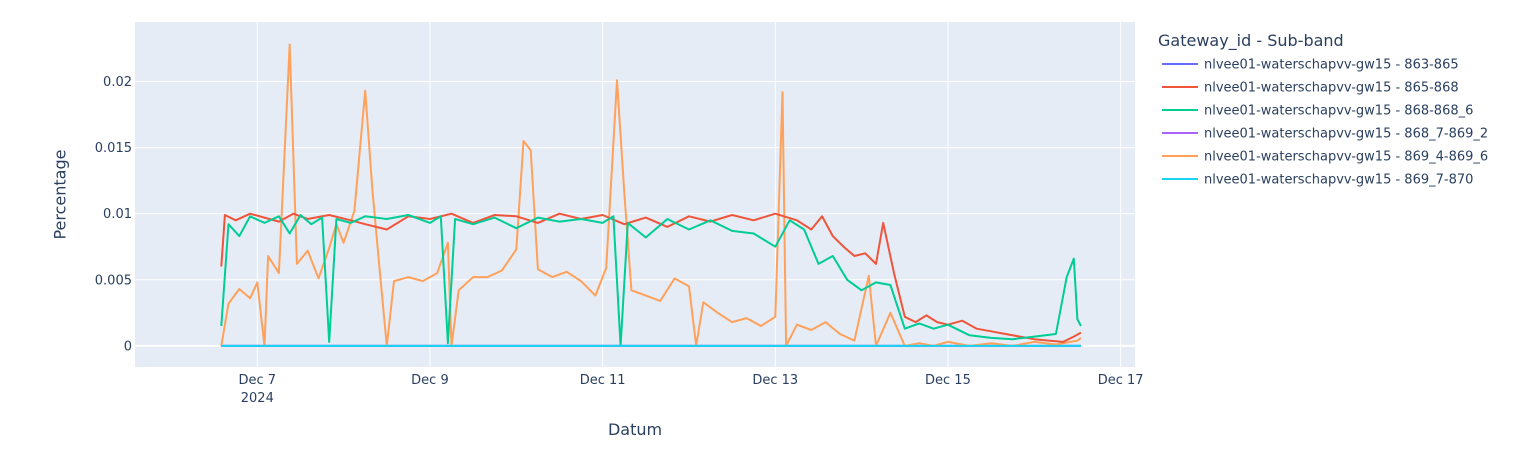 The width and height of the screenshot is (1531, 450). Describe the element at coordinates (258, 380) in the screenshot. I see `x-tick-label: Dec 7` at that location.